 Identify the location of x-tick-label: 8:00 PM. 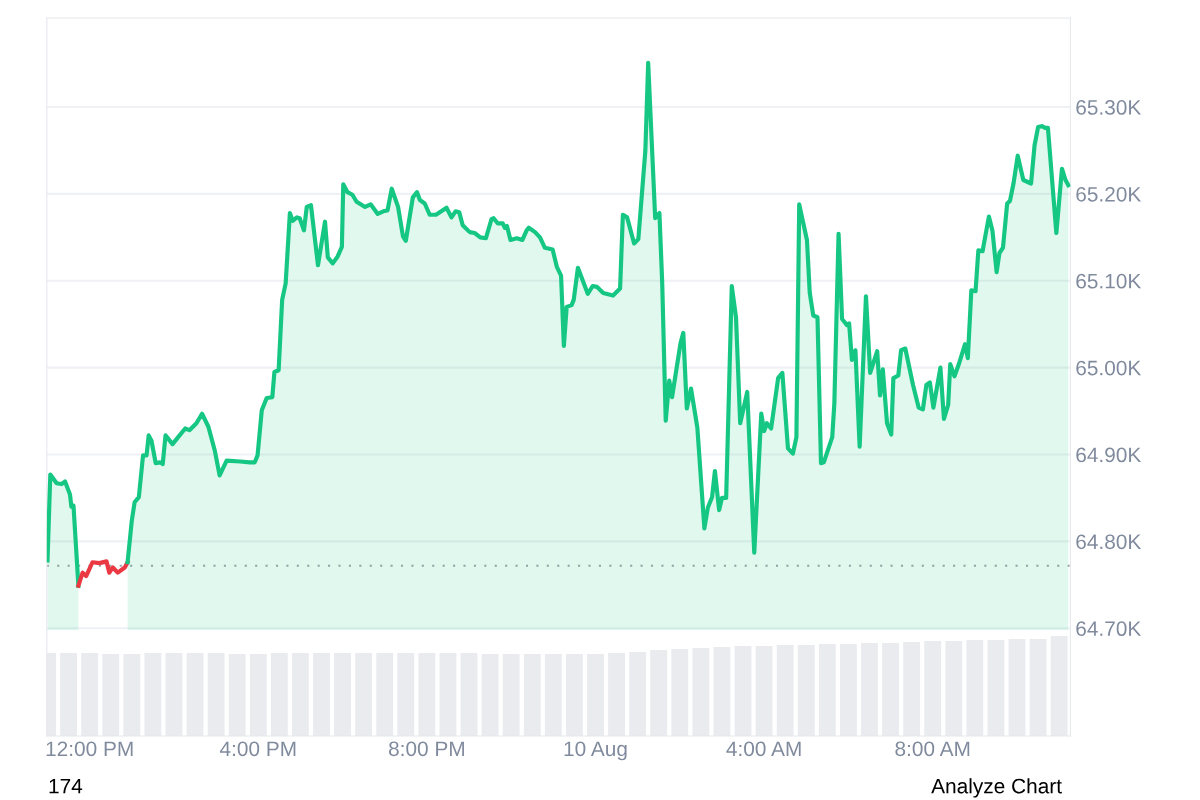
(426, 749).